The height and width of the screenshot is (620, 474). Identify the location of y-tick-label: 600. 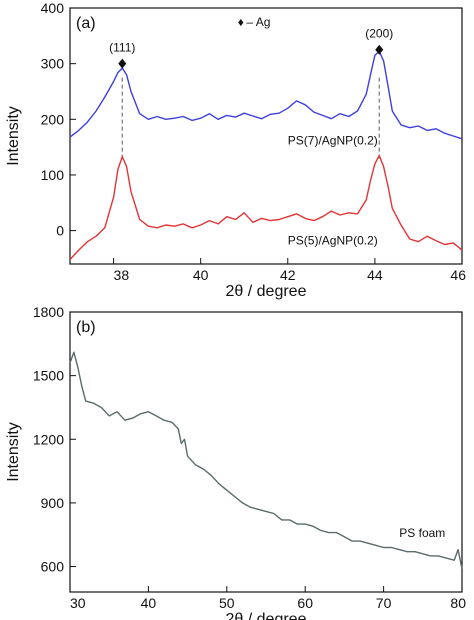
(53, 567).